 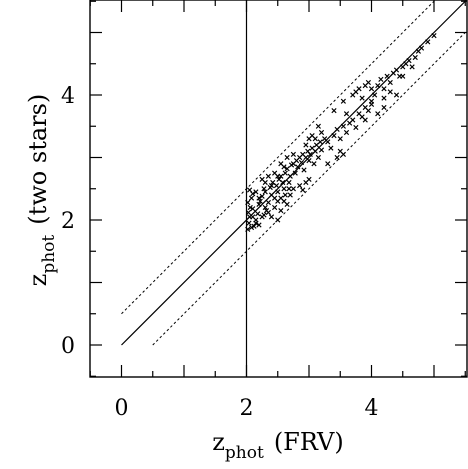 I want to click on x-axis-label: zphot (FRV), so click(x=278, y=445).